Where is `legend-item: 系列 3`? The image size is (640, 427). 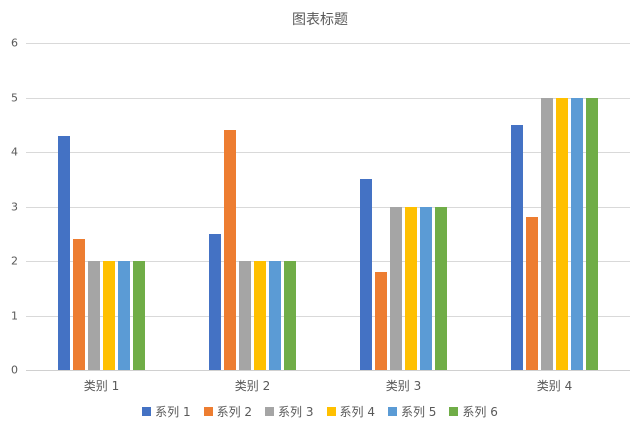
legend-item: 系列 3 is located at coordinates (289, 411).